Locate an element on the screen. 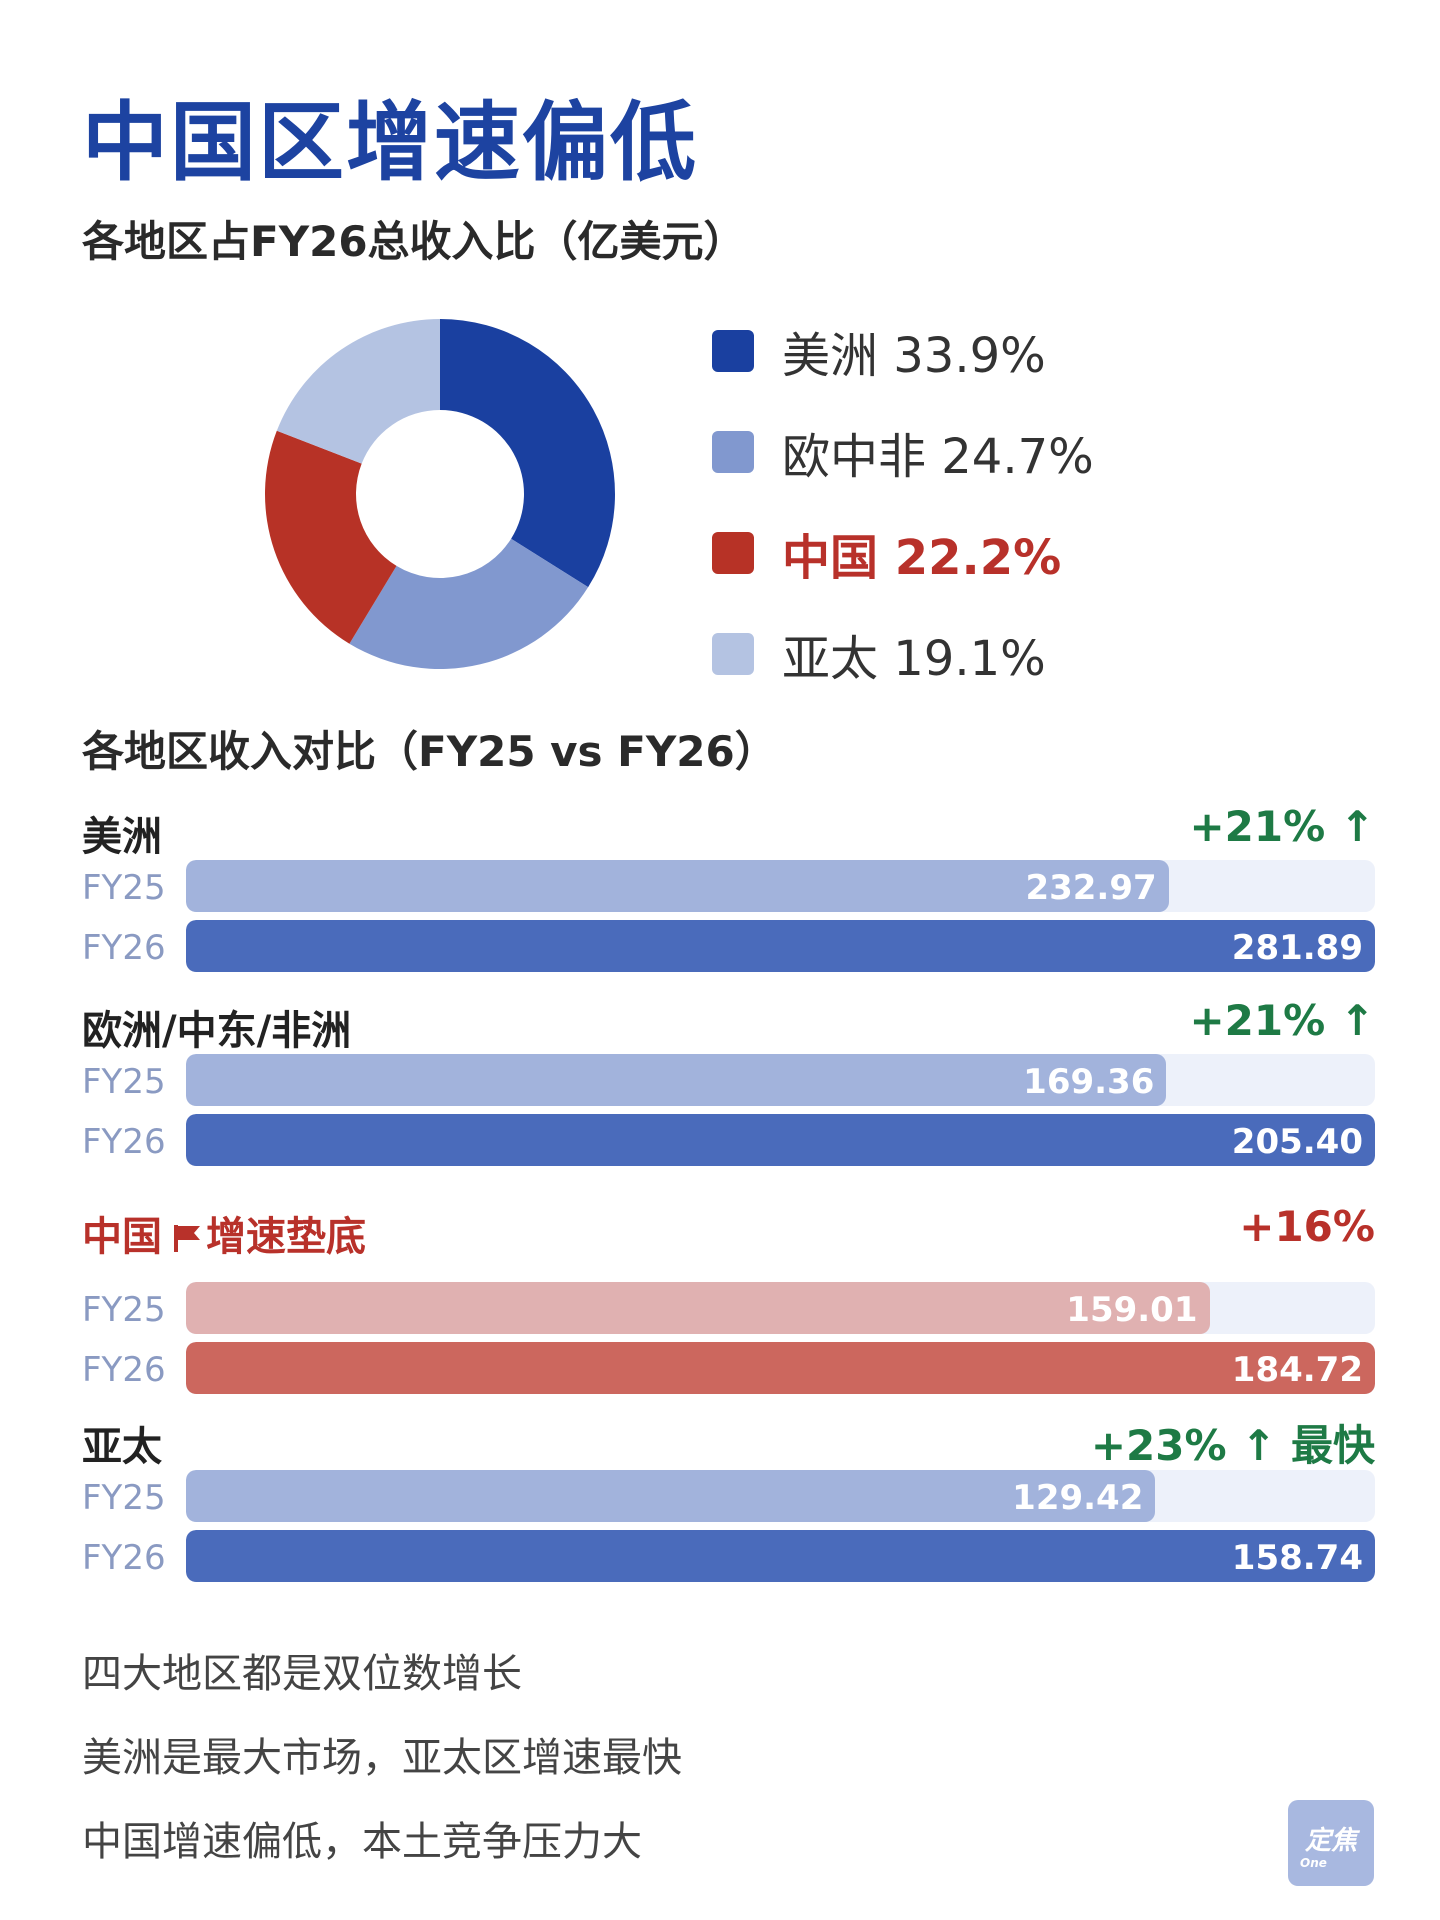  donut-chart-title: 各地区占FY26总收入比（亿美元） is located at coordinates (414, 241).